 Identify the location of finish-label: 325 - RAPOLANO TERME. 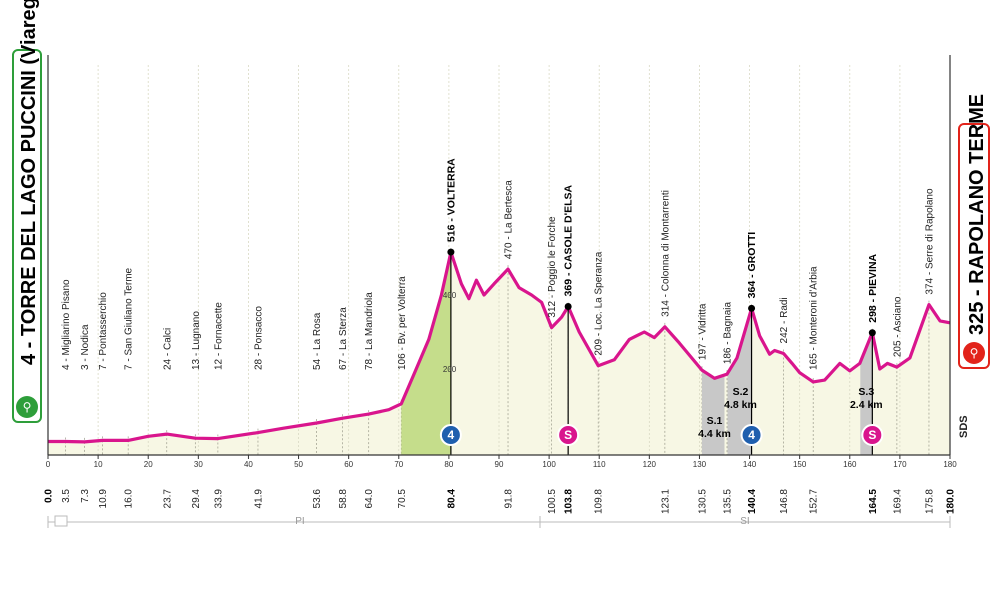
(977, 214).